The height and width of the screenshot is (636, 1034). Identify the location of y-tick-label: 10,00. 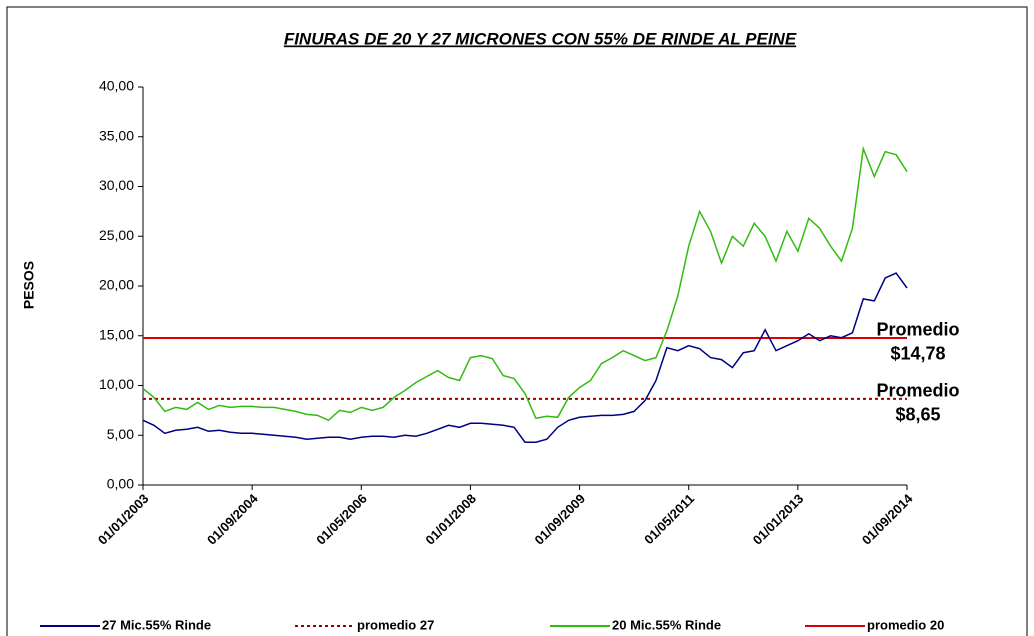
(116, 384).